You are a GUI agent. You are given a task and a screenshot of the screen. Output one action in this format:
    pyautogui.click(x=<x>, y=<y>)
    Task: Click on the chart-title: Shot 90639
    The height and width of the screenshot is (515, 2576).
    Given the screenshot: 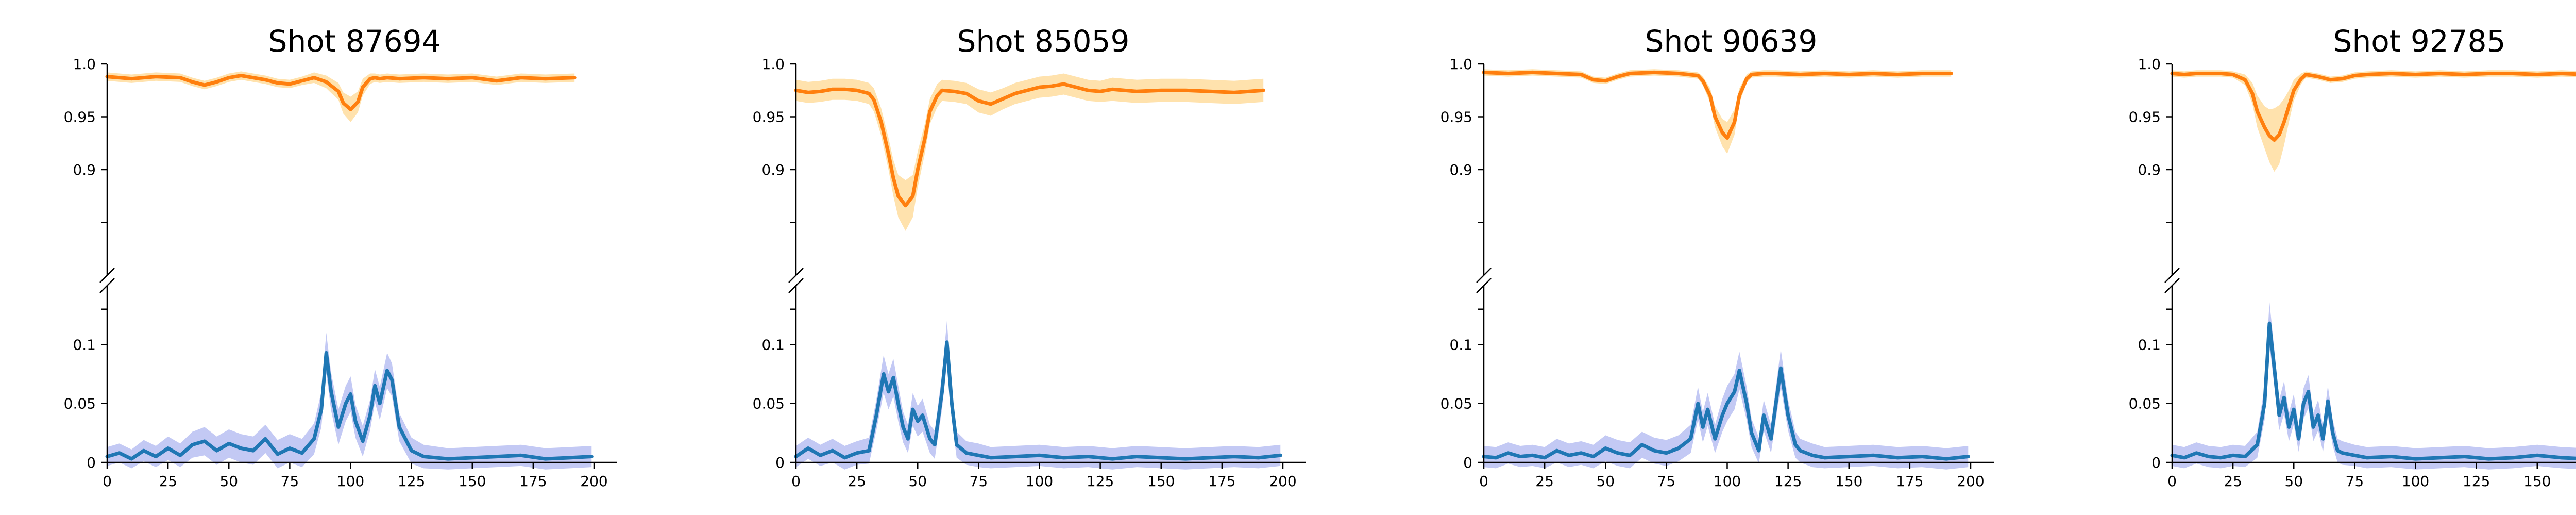 What is the action you would take?
    pyautogui.click(x=1731, y=41)
    